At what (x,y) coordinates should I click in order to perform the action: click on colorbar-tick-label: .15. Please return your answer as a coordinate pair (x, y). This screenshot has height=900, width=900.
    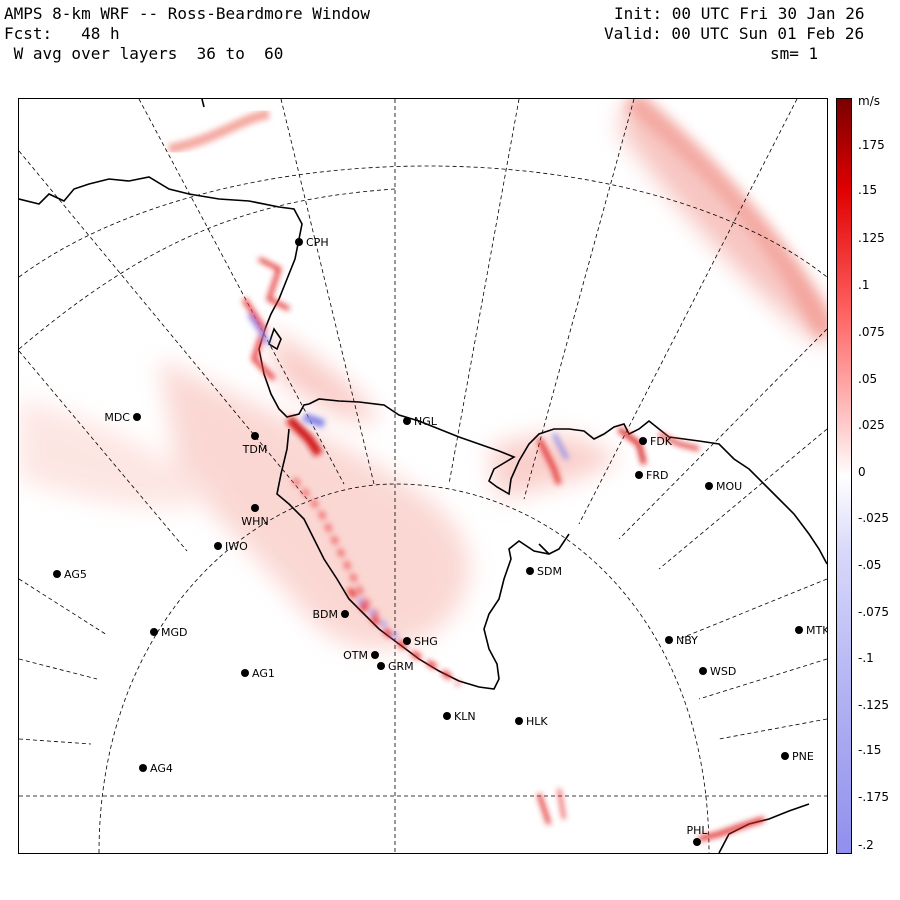
    Looking at the image, I should click on (868, 190).